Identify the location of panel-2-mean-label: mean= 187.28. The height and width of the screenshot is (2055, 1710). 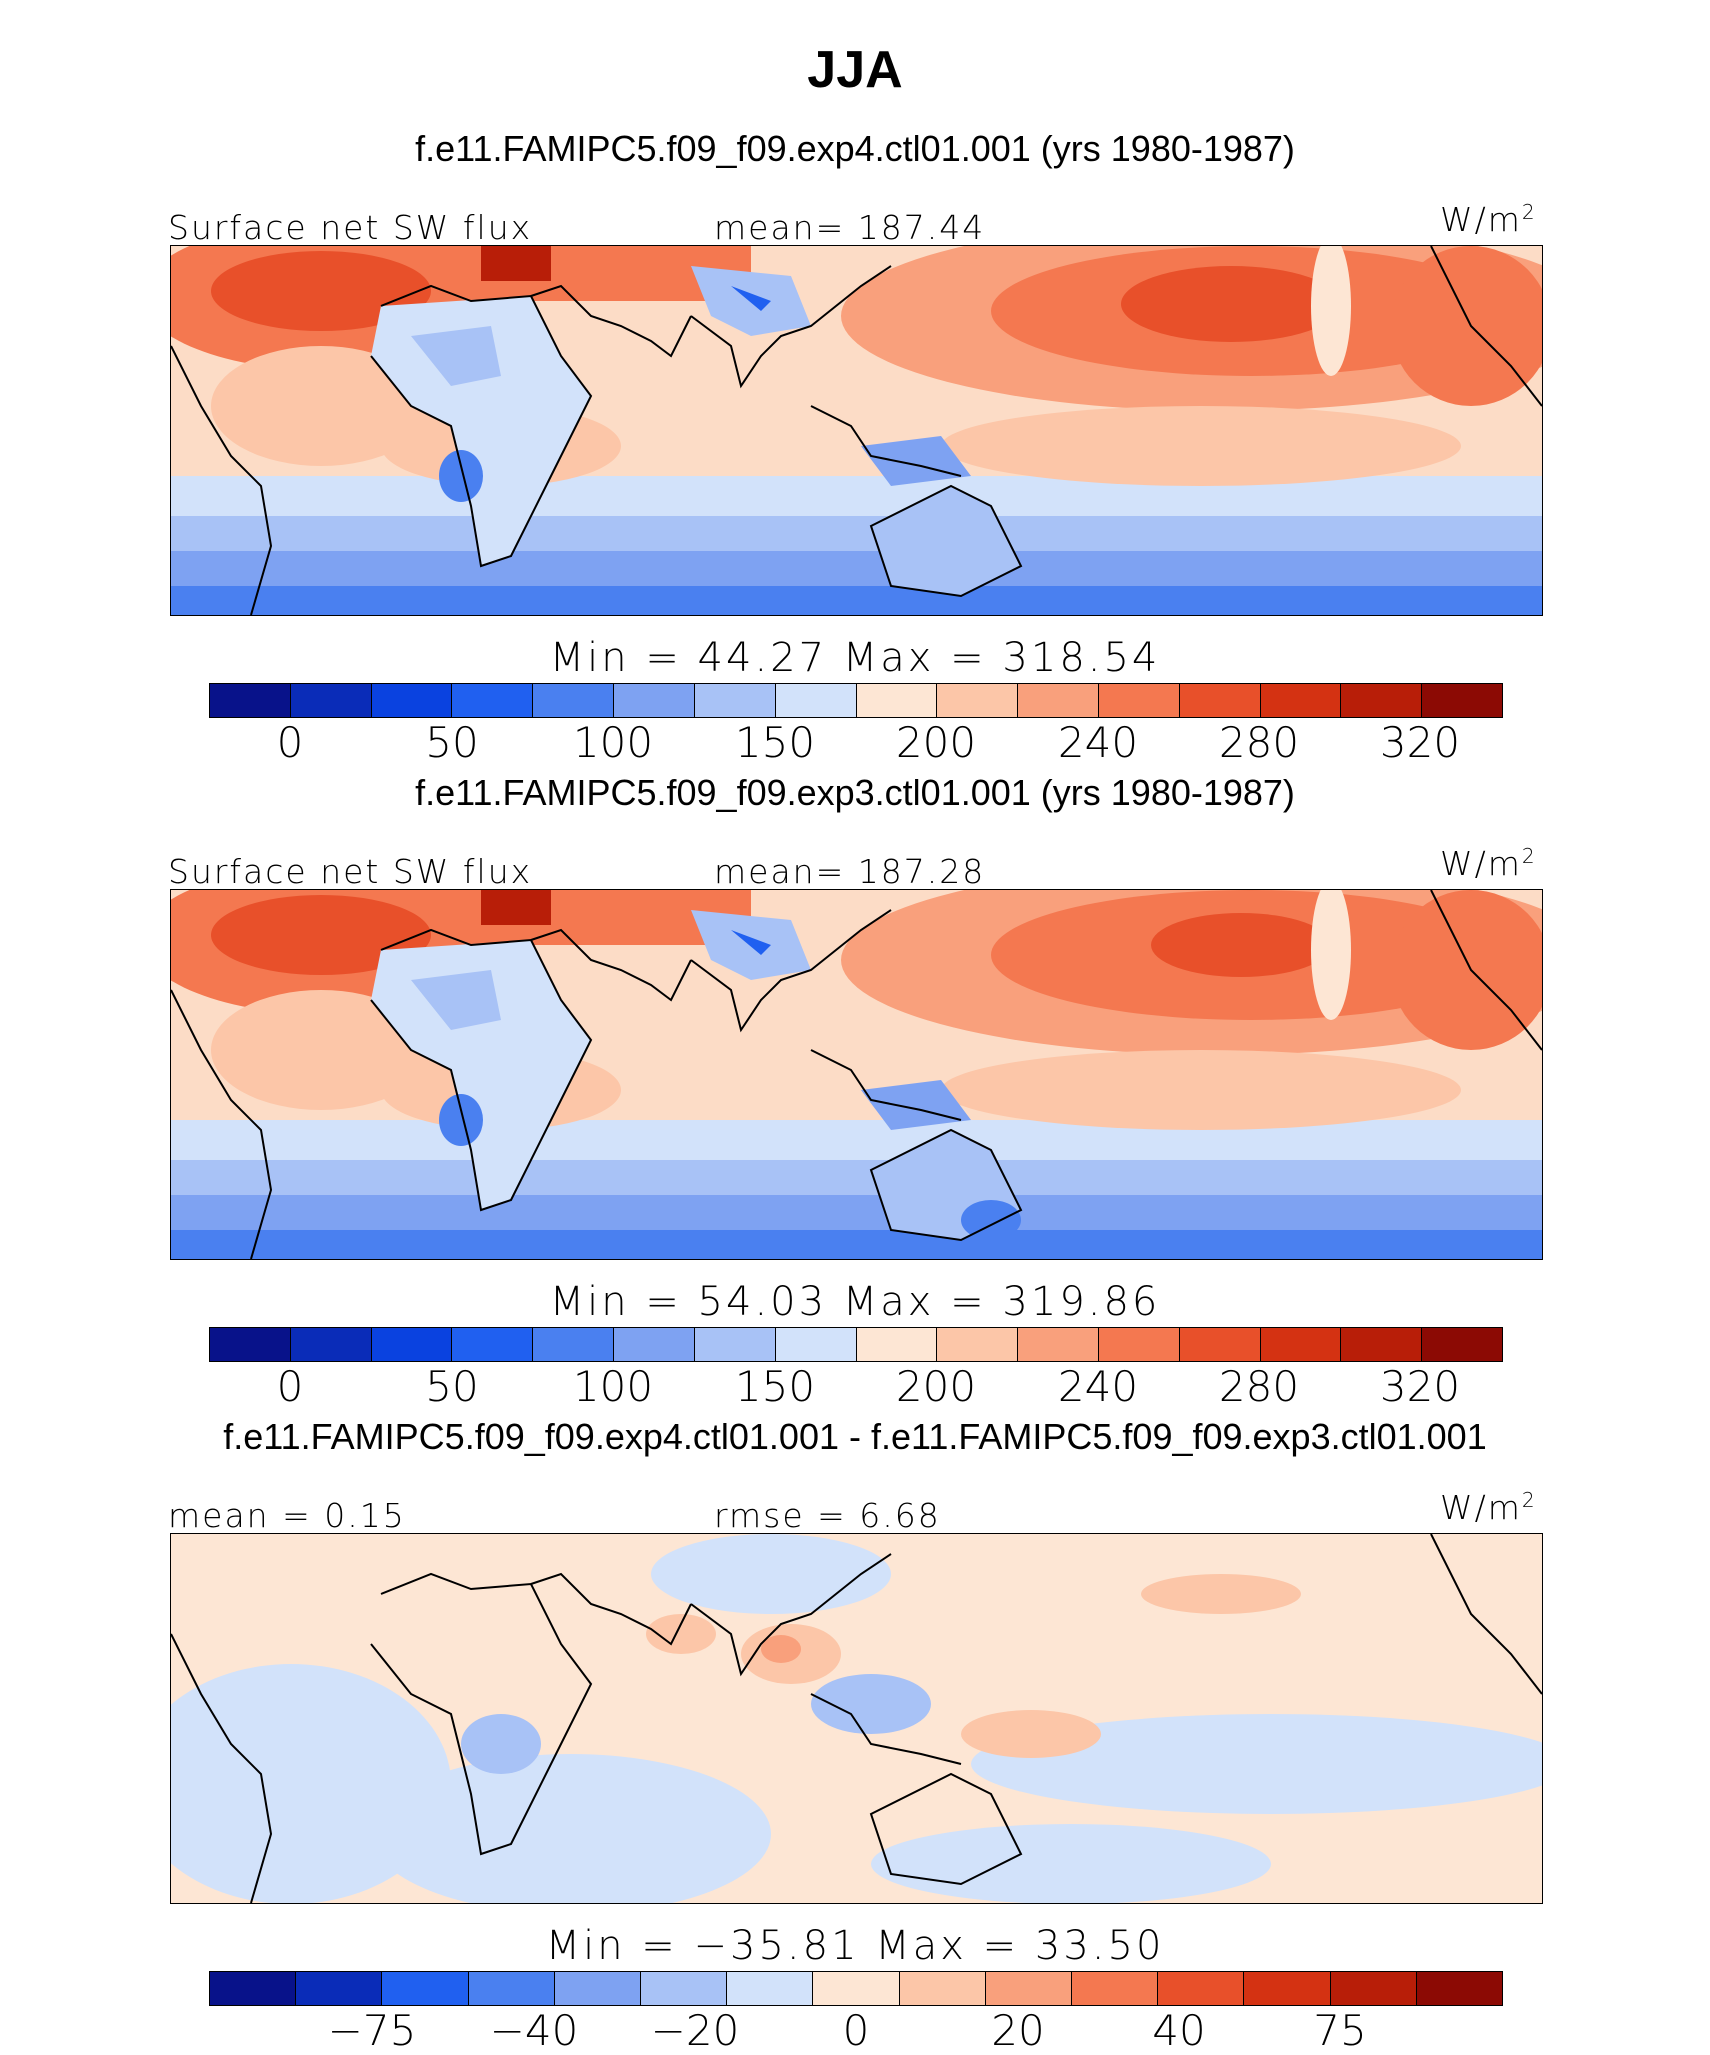
(850, 871).